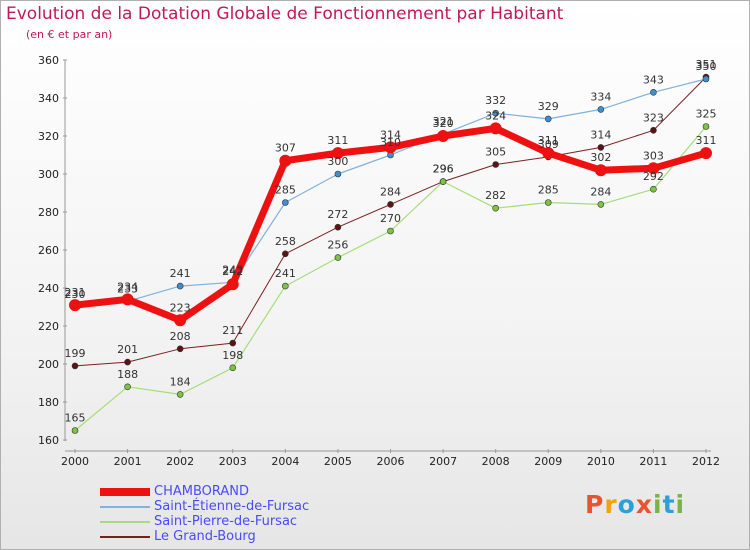 The image size is (750, 550). I want to click on legend-item: Le Grand-Bourg, so click(204, 536).